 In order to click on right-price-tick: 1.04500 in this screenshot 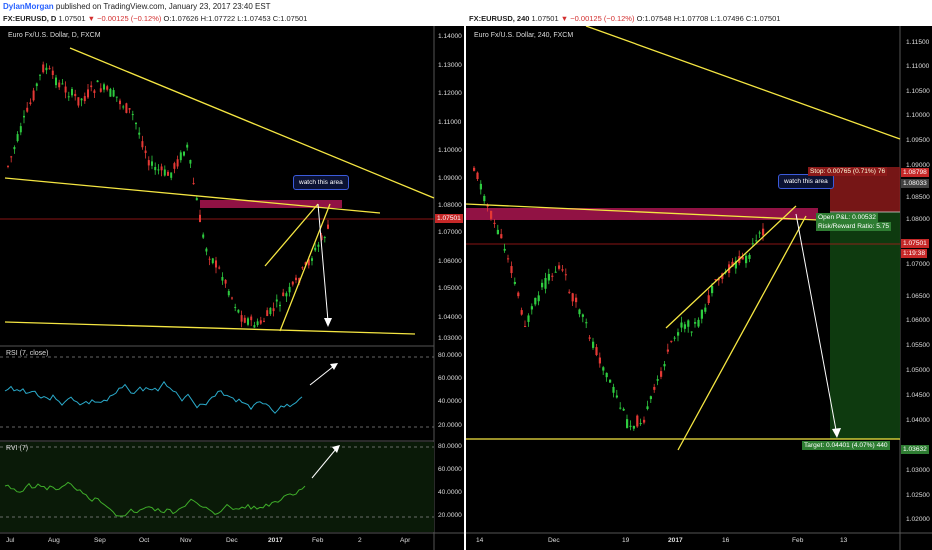, I will do `click(918, 395)`.